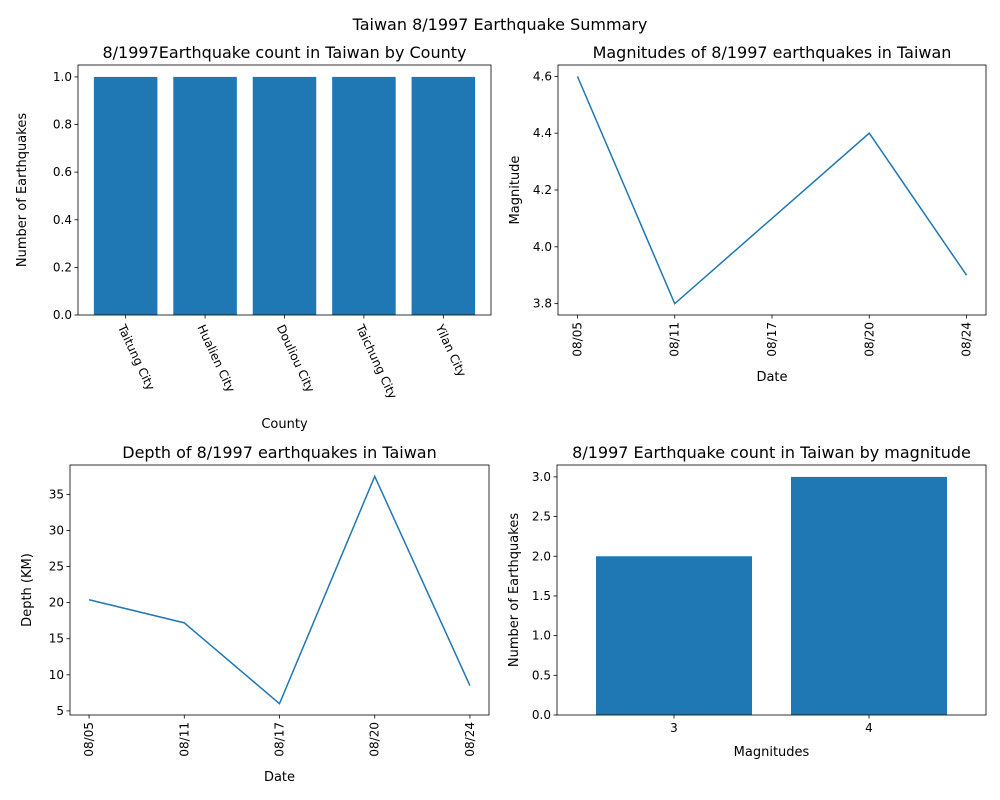 The image size is (1000, 800). Describe the element at coordinates (674, 728) in the screenshot. I see `x-tick-label: 3` at that location.